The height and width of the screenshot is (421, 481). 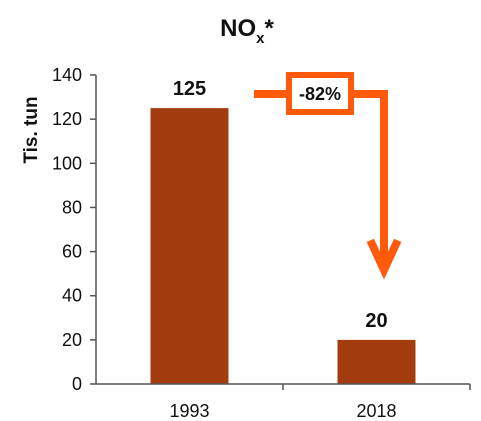 I want to click on y-tick-label: 100, so click(x=67, y=163).